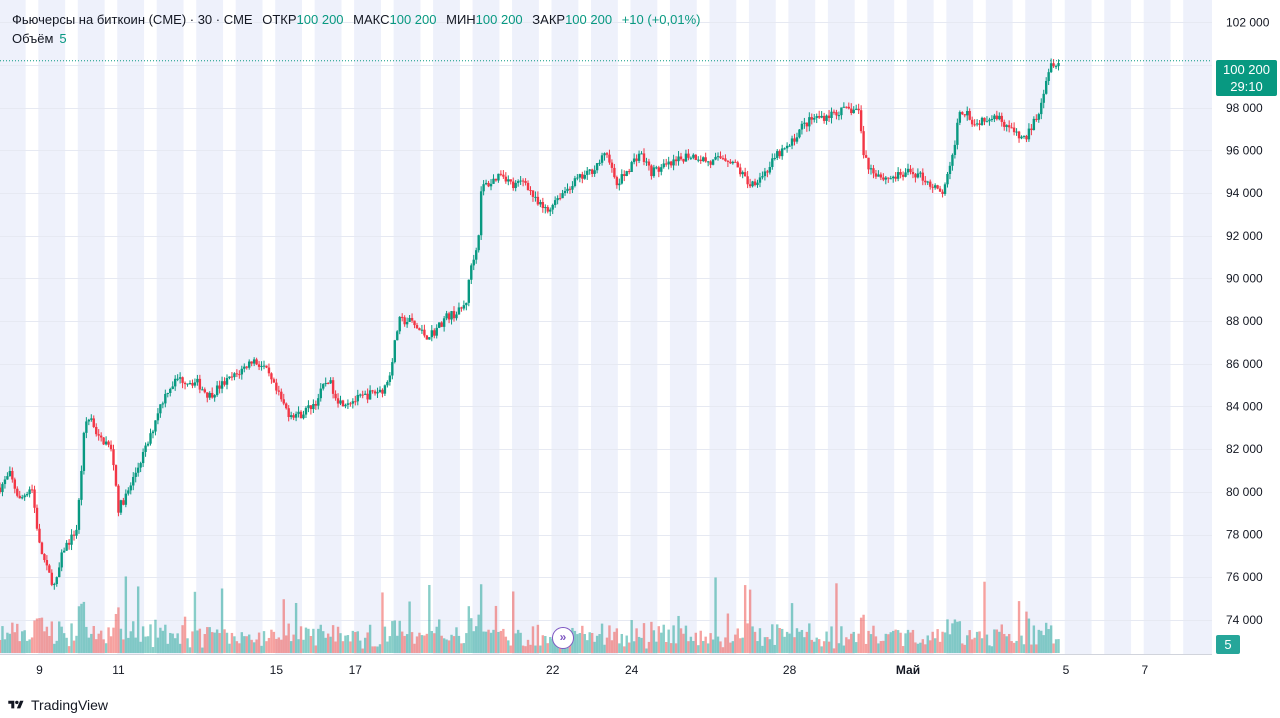 This screenshot has height=718, width=1280. Describe the element at coordinates (1066, 670) in the screenshot. I see `time-tick-label: 5` at that location.